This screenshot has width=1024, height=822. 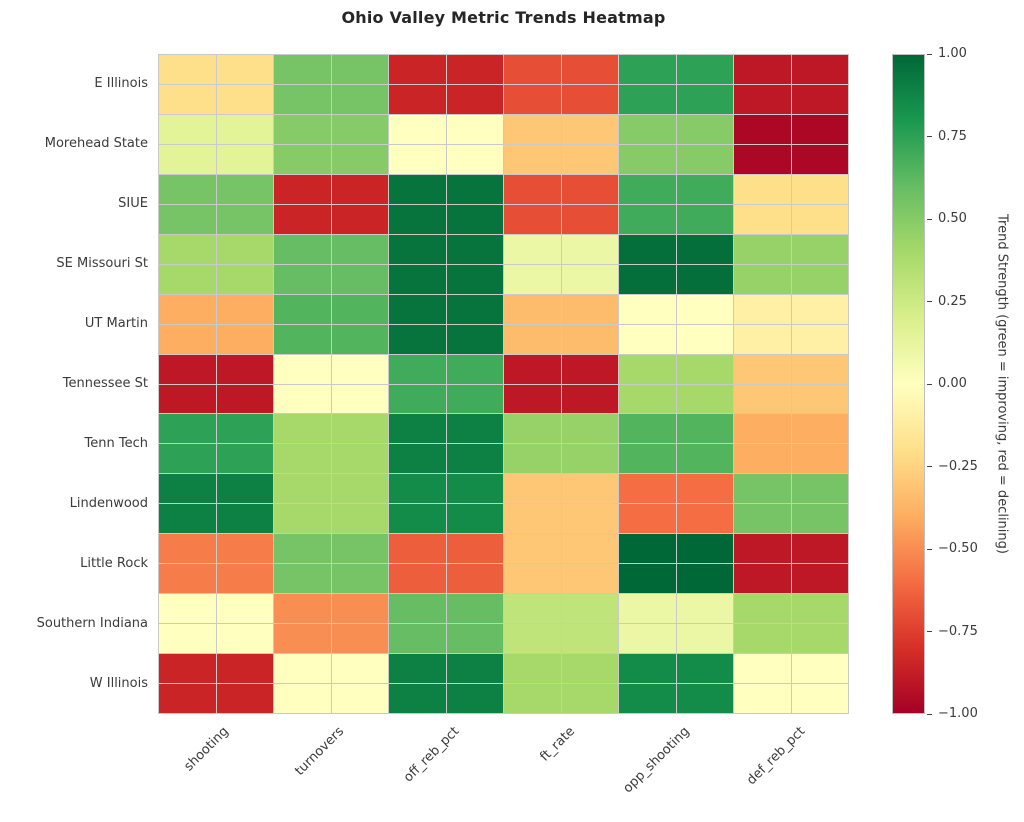 I want to click on x-tick-label: opp_shooting, so click(x=656, y=760).